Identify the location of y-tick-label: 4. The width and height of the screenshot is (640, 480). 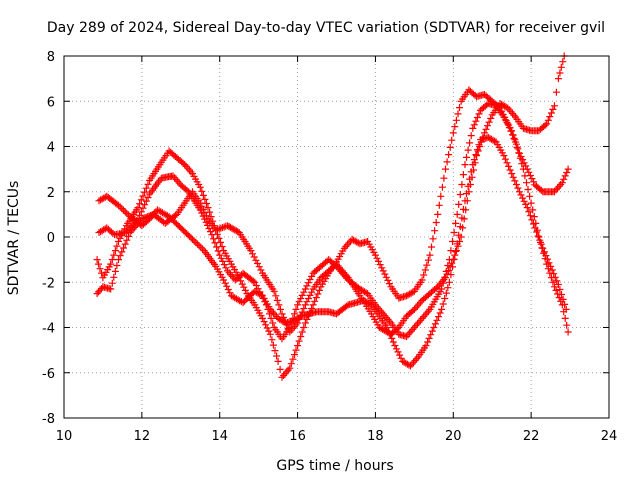
(51, 148).